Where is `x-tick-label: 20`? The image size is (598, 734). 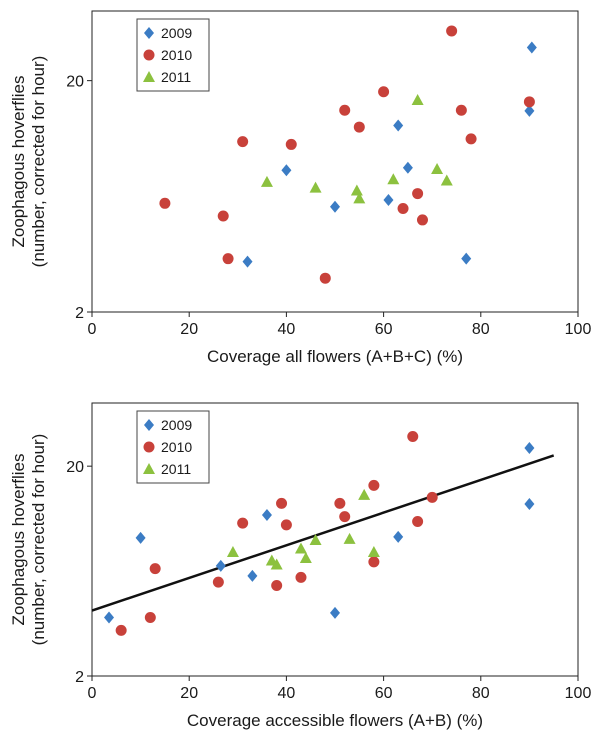 x-tick-label: 20 is located at coordinates (189, 329).